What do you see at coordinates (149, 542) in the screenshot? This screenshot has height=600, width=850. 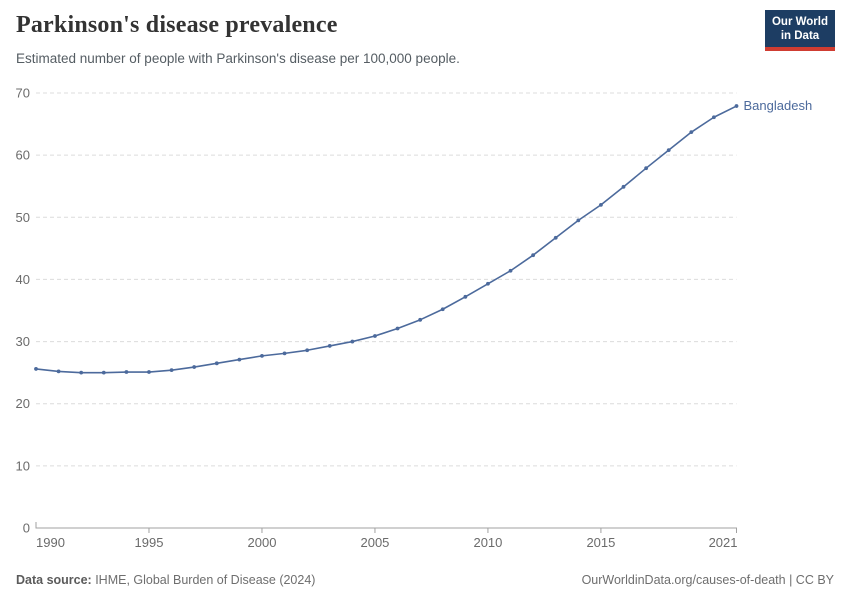 I see `x-axis-tick-label: 1995` at bounding box center [149, 542].